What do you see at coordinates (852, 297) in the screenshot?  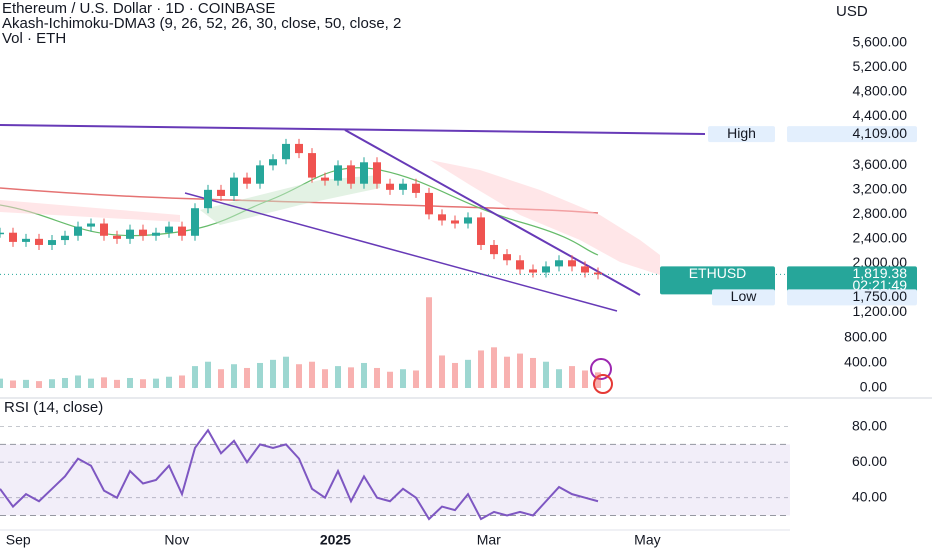 I see `low-value-bg` at bounding box center [852, 297].